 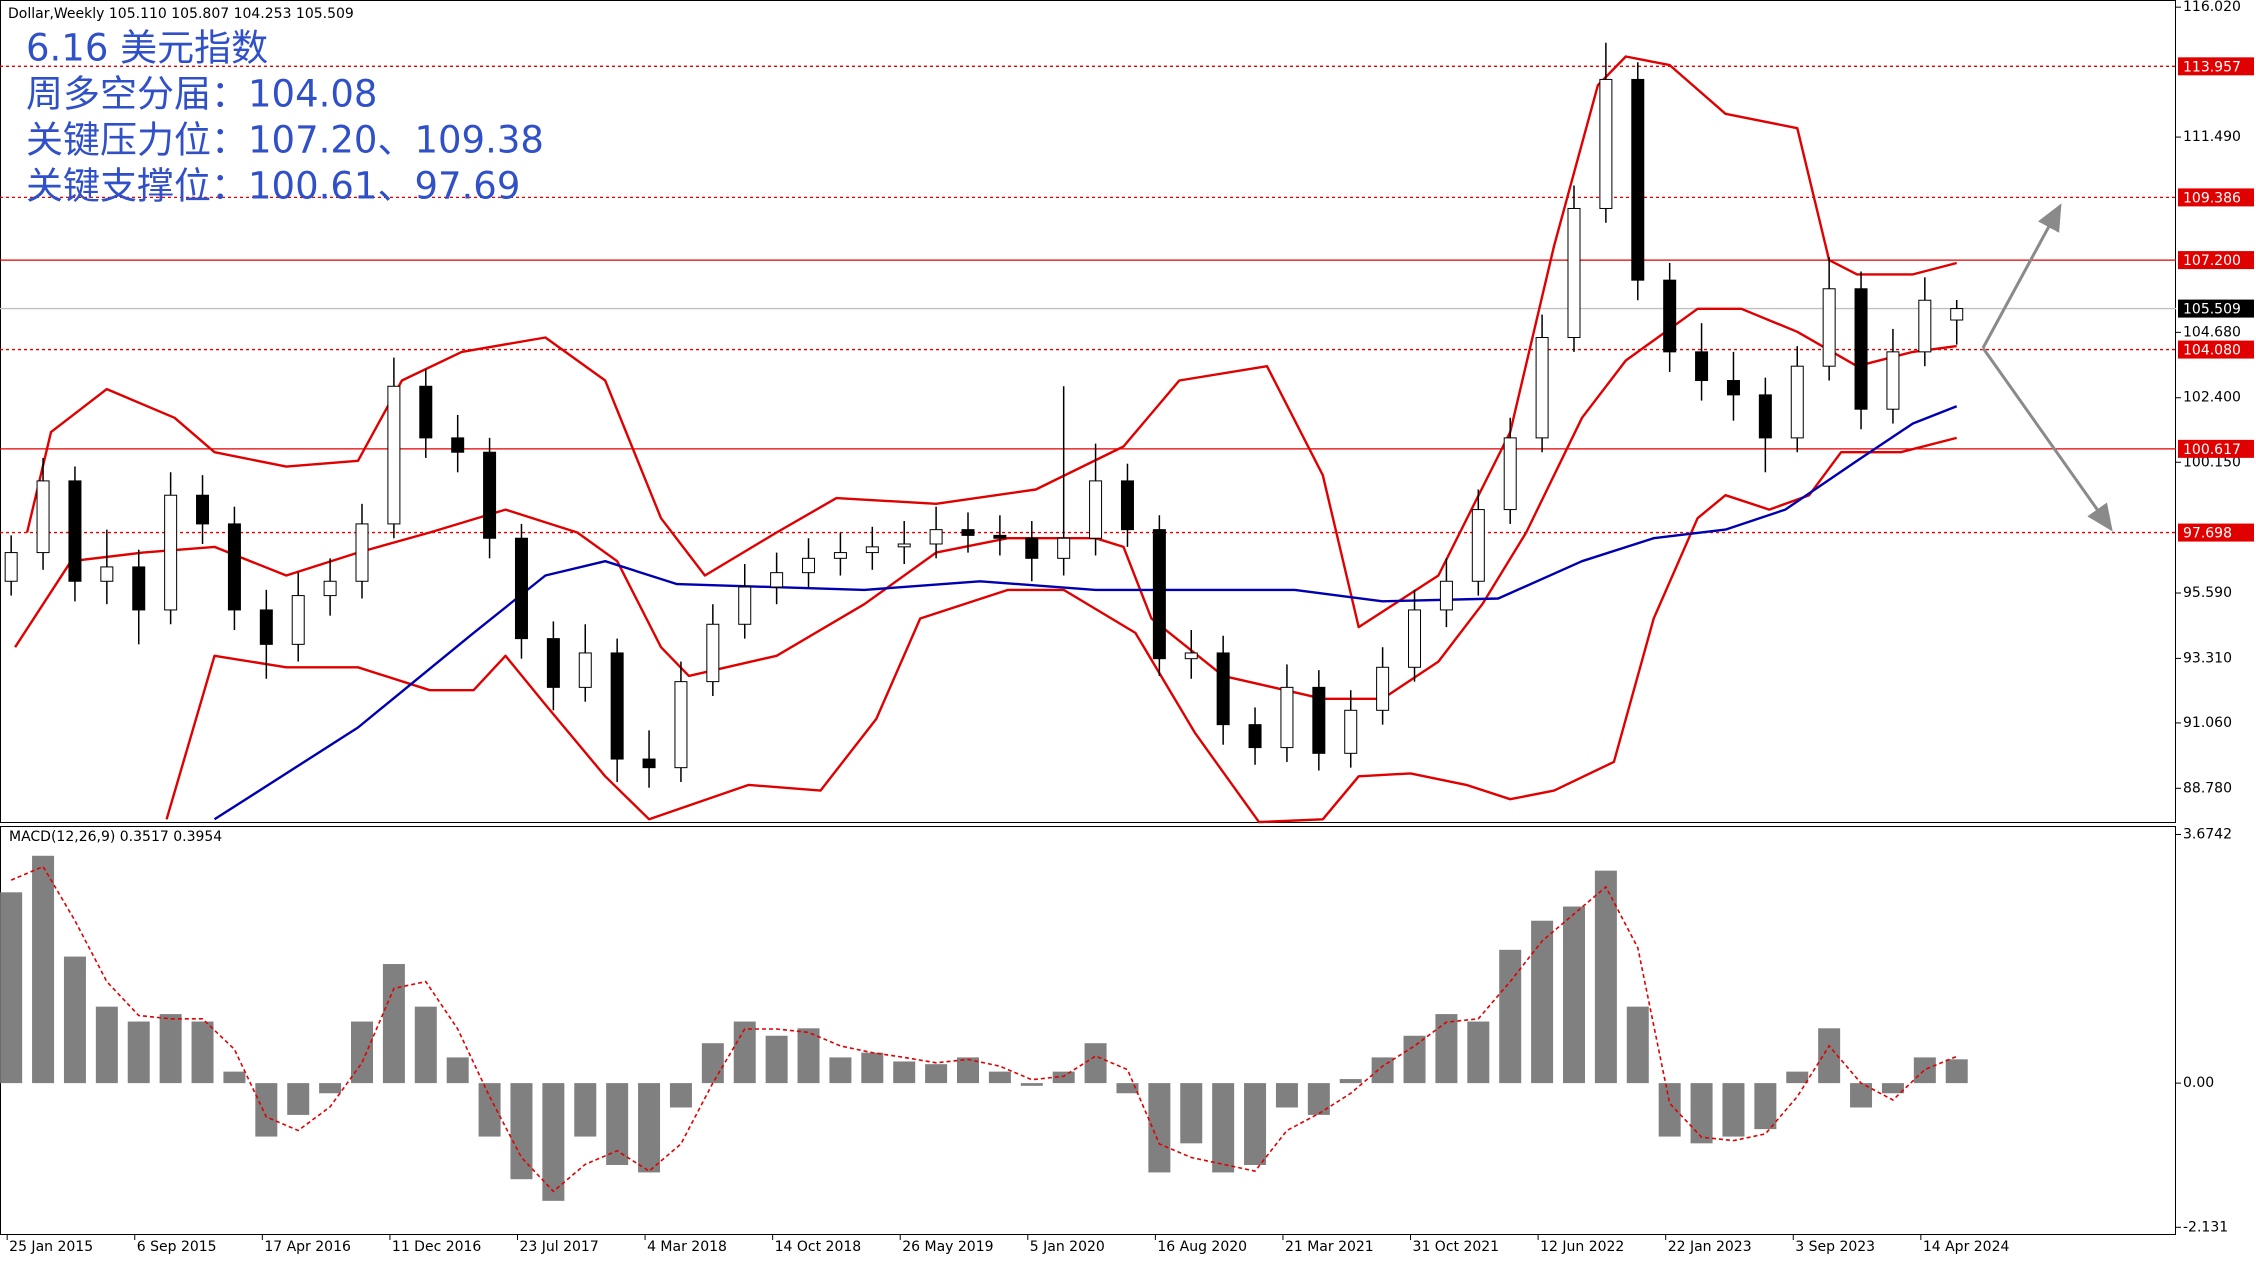 What do you see at coordinates (2212, 7) in the screenshot?
I see `y-tick-label: 116.020` at bounding box center [2212, 7].